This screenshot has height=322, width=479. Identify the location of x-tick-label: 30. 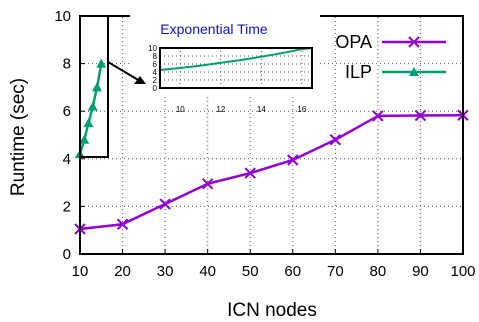
(165, 271).